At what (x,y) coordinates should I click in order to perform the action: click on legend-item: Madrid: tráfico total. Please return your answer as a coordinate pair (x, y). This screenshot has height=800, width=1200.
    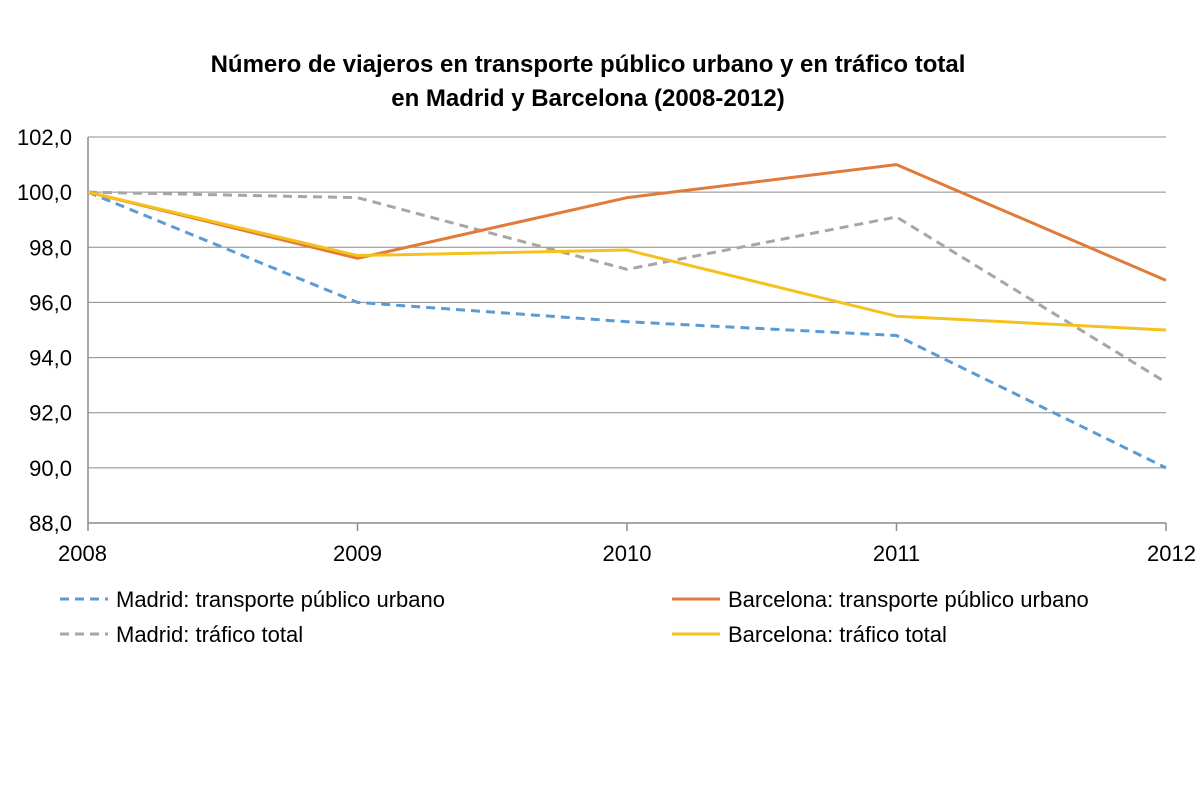
    Looking at the image, I should click on (181, 634).